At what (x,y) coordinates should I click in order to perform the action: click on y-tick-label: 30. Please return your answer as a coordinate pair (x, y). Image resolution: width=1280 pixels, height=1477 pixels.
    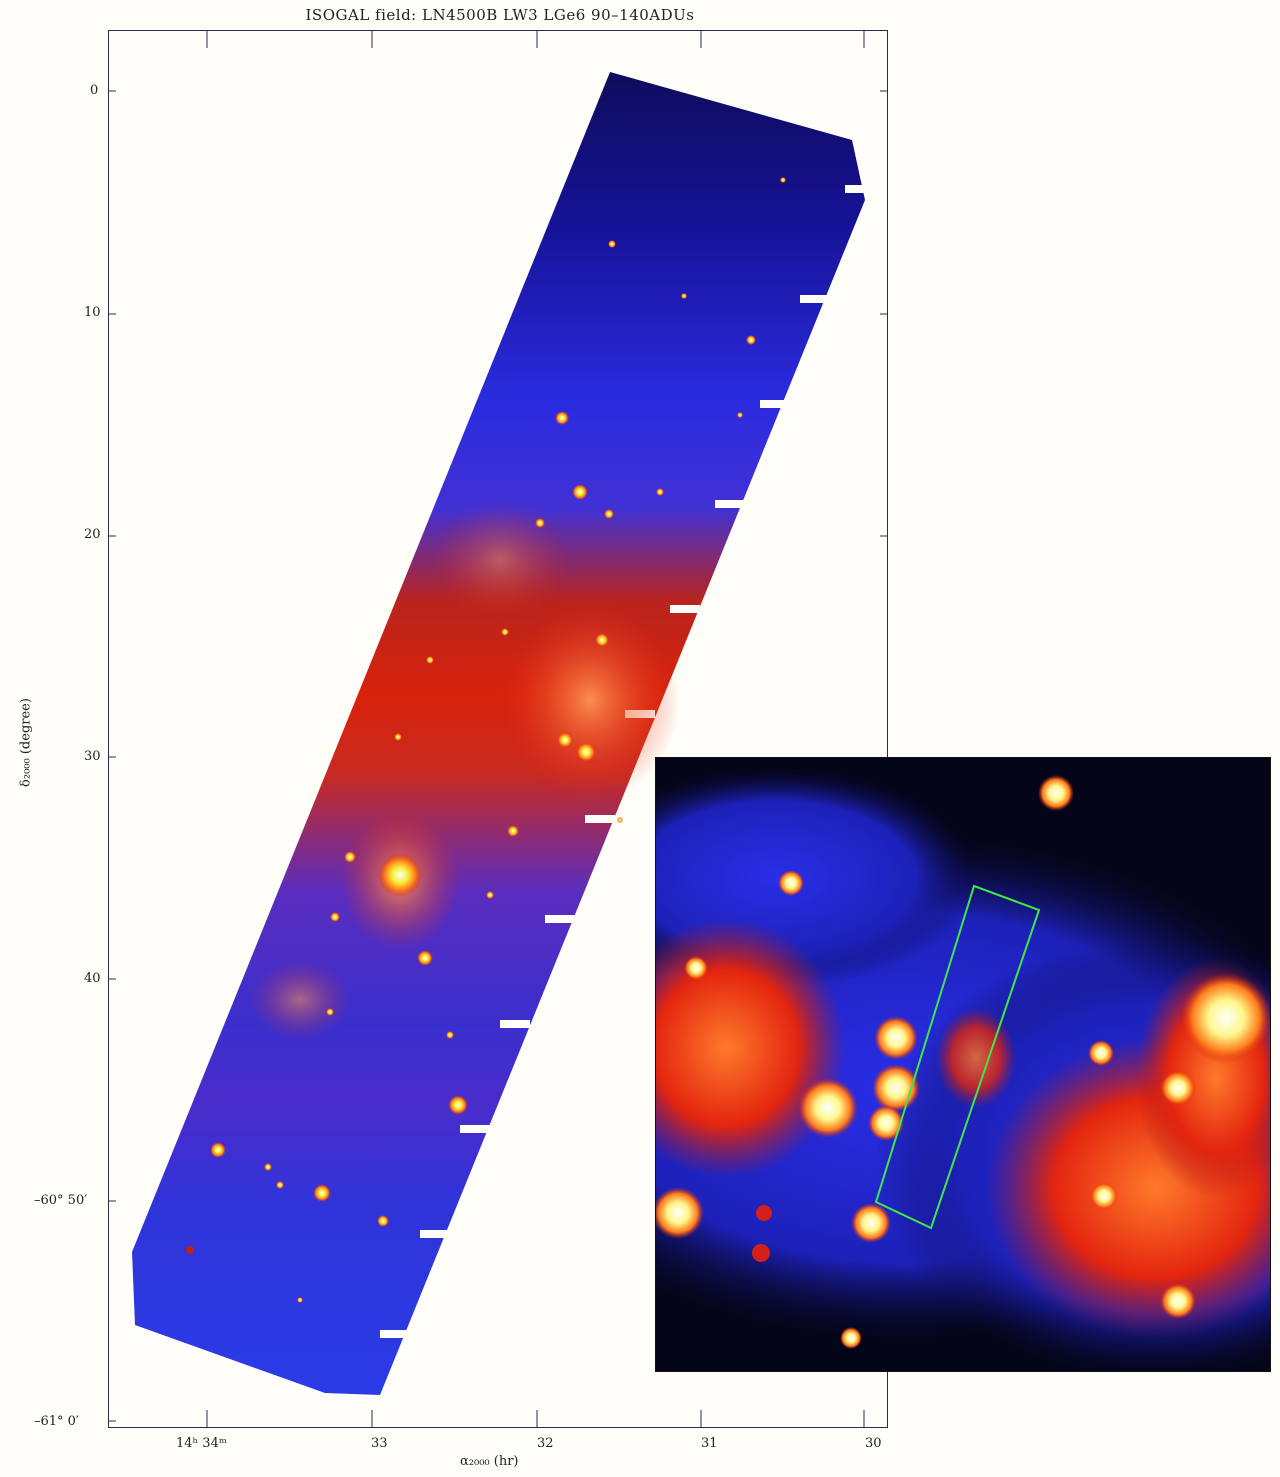
    Looking at the image, I should click on (92, 756).